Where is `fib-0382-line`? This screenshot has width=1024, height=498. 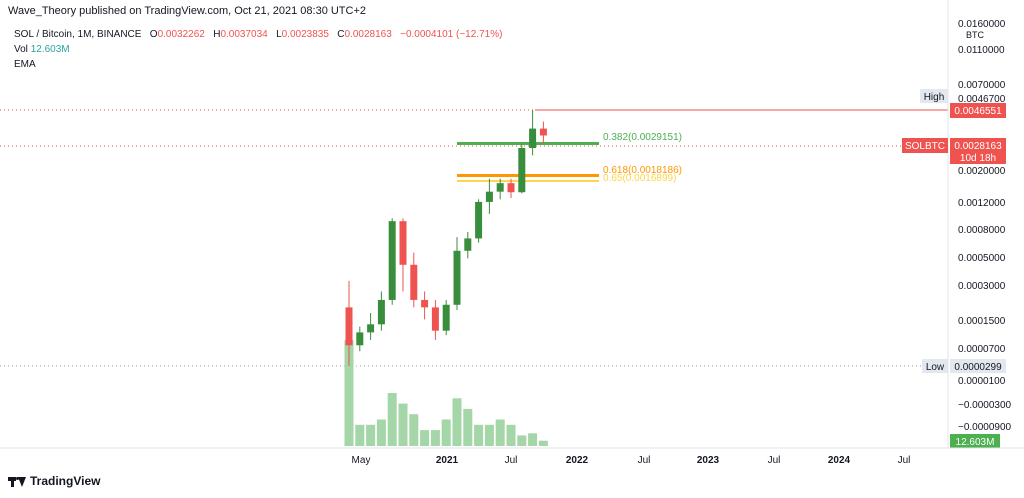 fib-0382-line is located at coordinates (528, 143).